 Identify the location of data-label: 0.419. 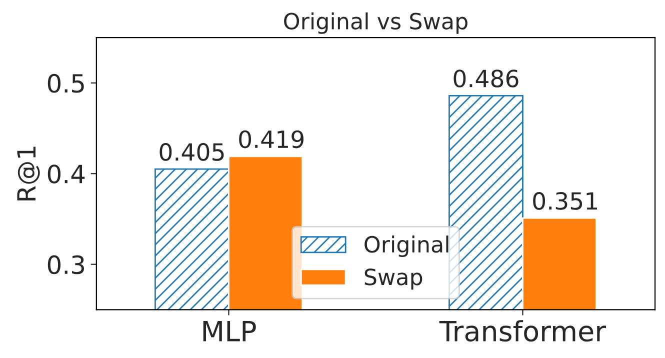
(271, 139).